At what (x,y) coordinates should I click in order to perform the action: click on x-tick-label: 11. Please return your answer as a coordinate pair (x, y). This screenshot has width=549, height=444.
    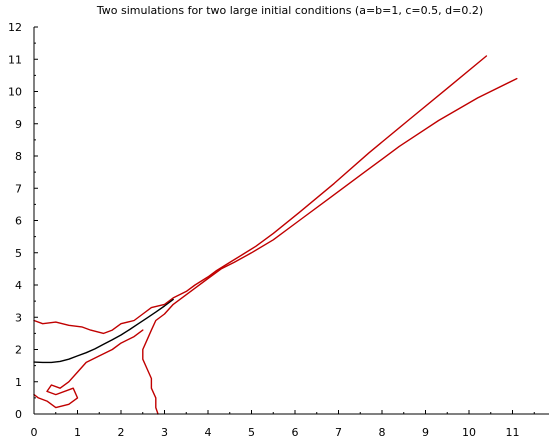
    Looking at the image, I should click on (513, 432).